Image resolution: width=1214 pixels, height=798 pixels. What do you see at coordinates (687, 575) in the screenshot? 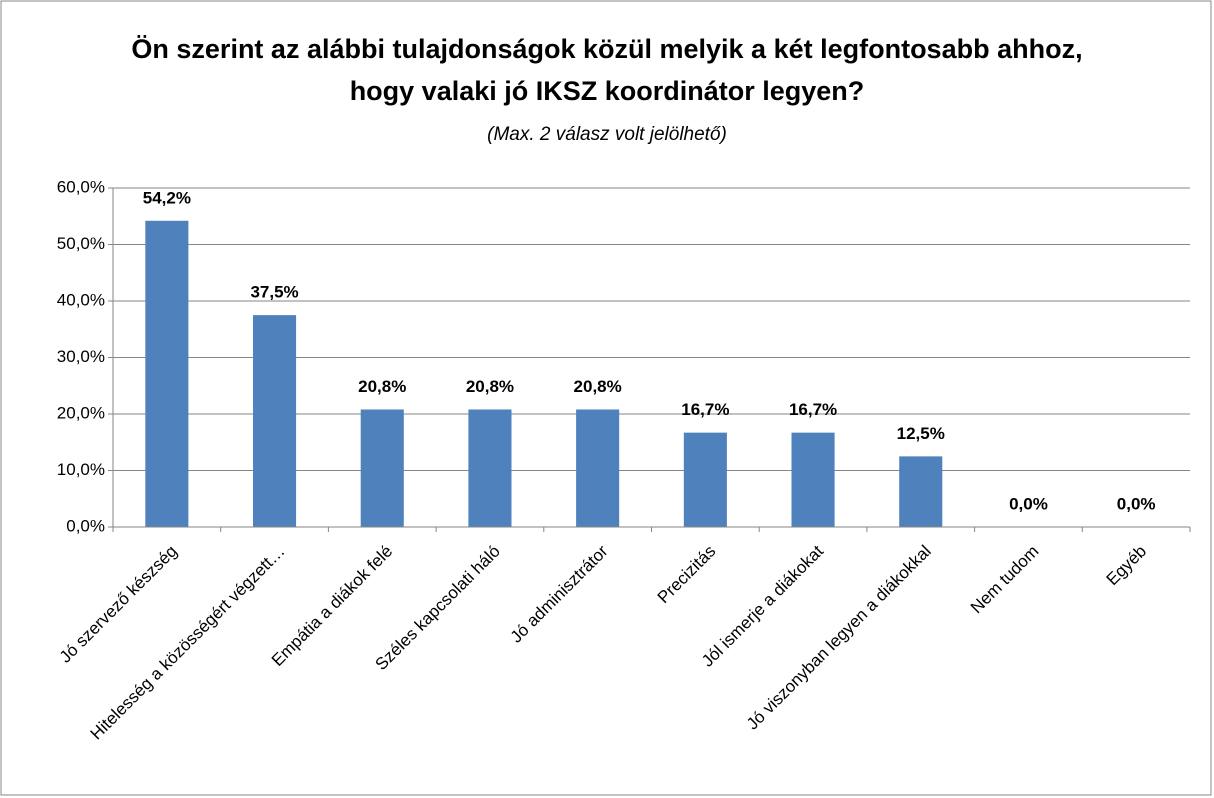
I see `x-tick-label: Precizitás` at bounding box center [687, 575].